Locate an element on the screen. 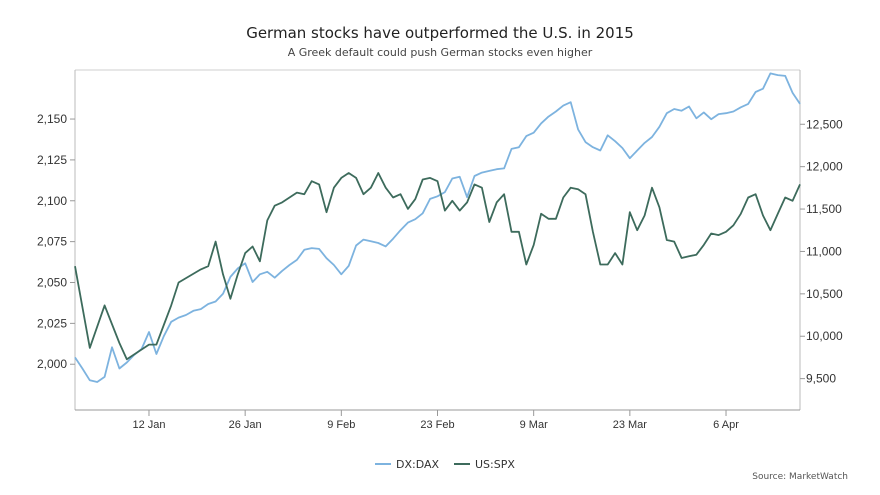 The height and width of the screenshot is (495, 880). legend-label-us-spx: US:SPX is located at coordinates (495, 464).